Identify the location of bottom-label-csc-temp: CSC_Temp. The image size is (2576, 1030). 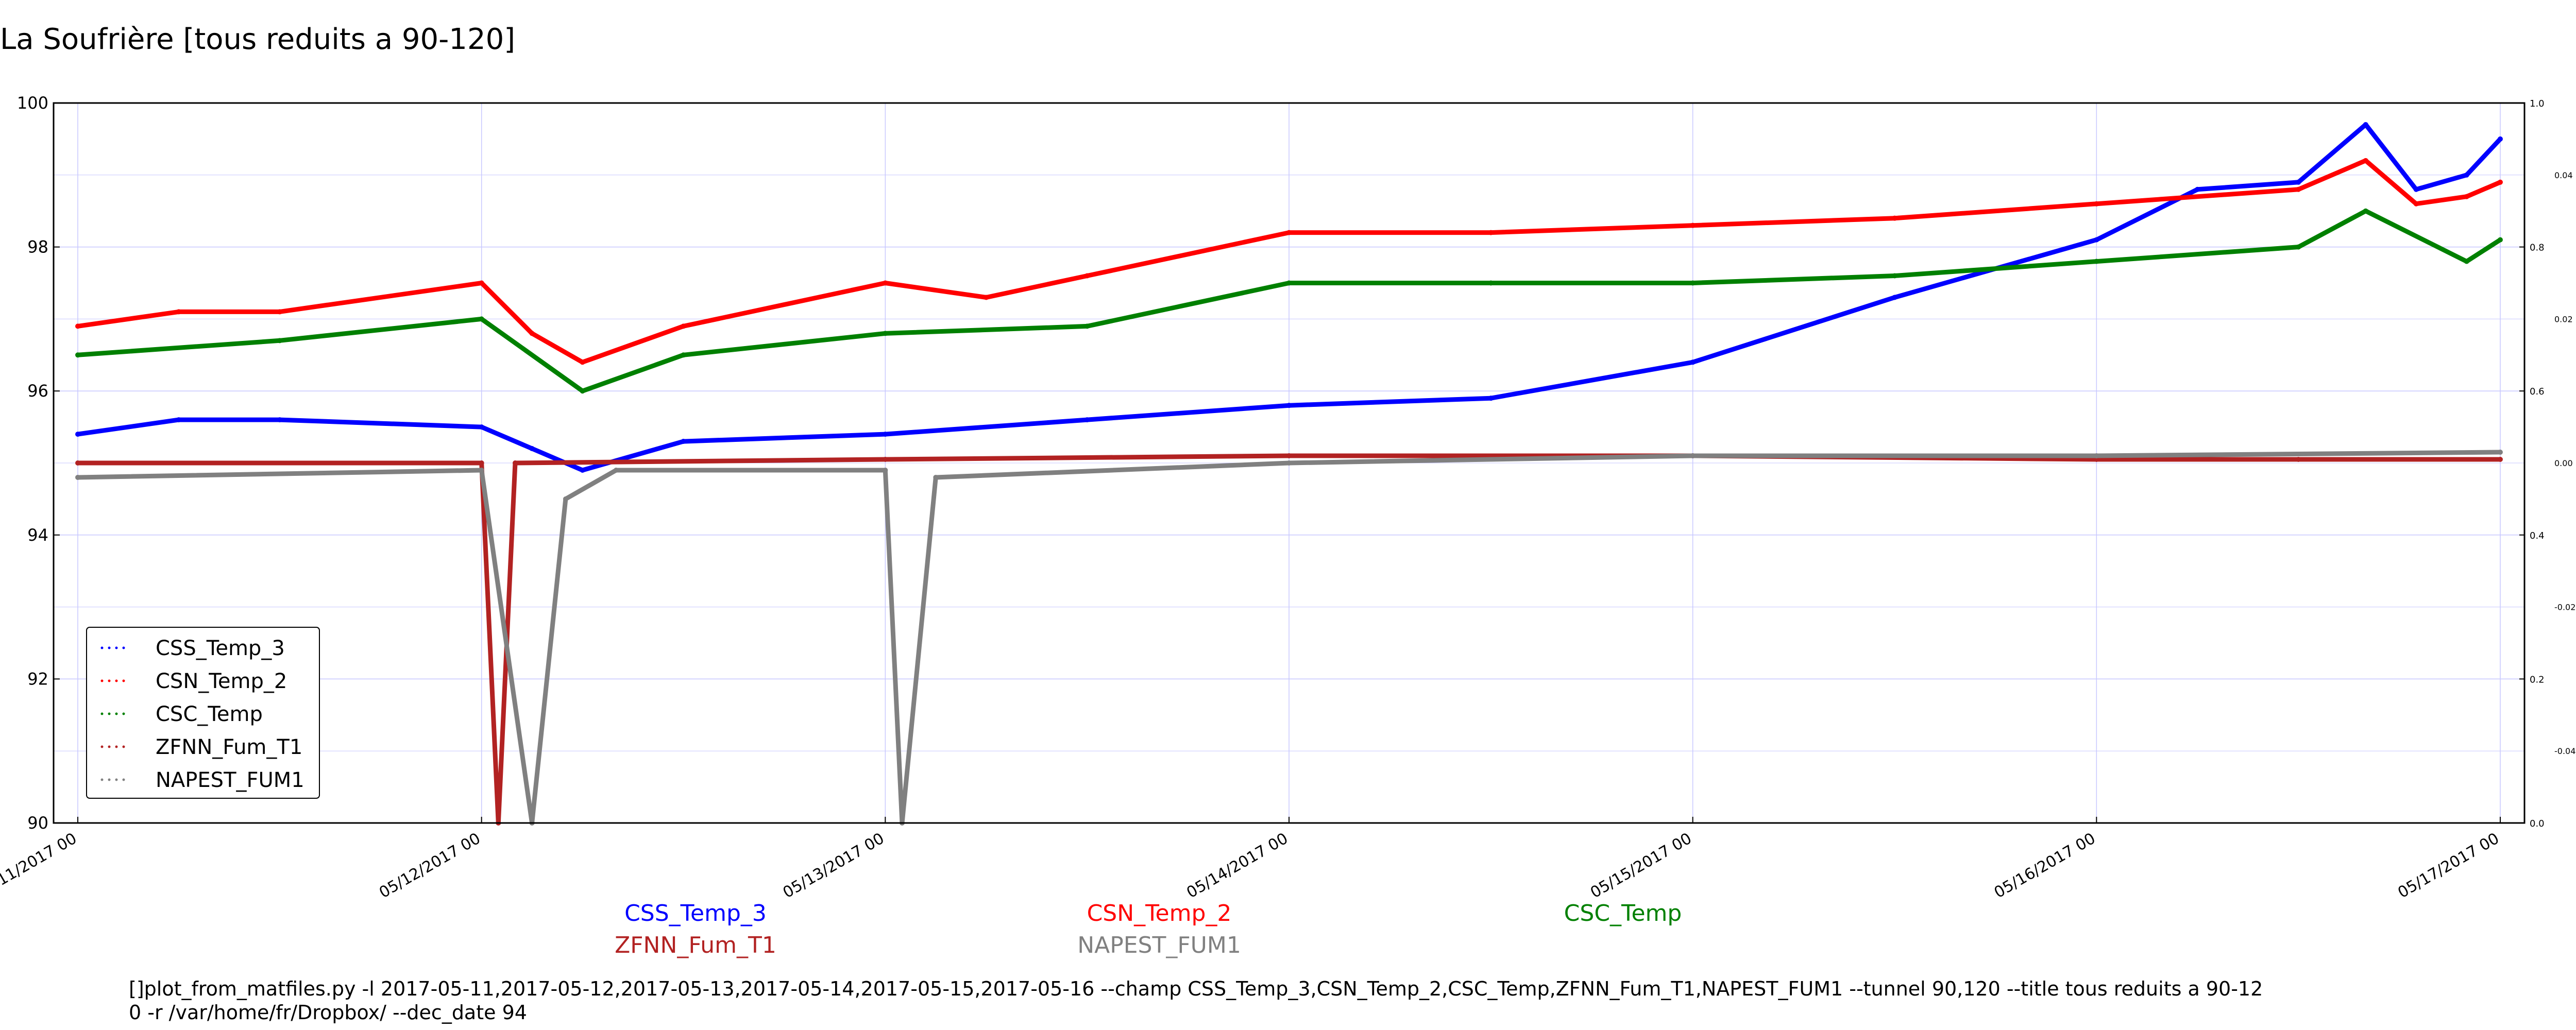
(1623, 913).